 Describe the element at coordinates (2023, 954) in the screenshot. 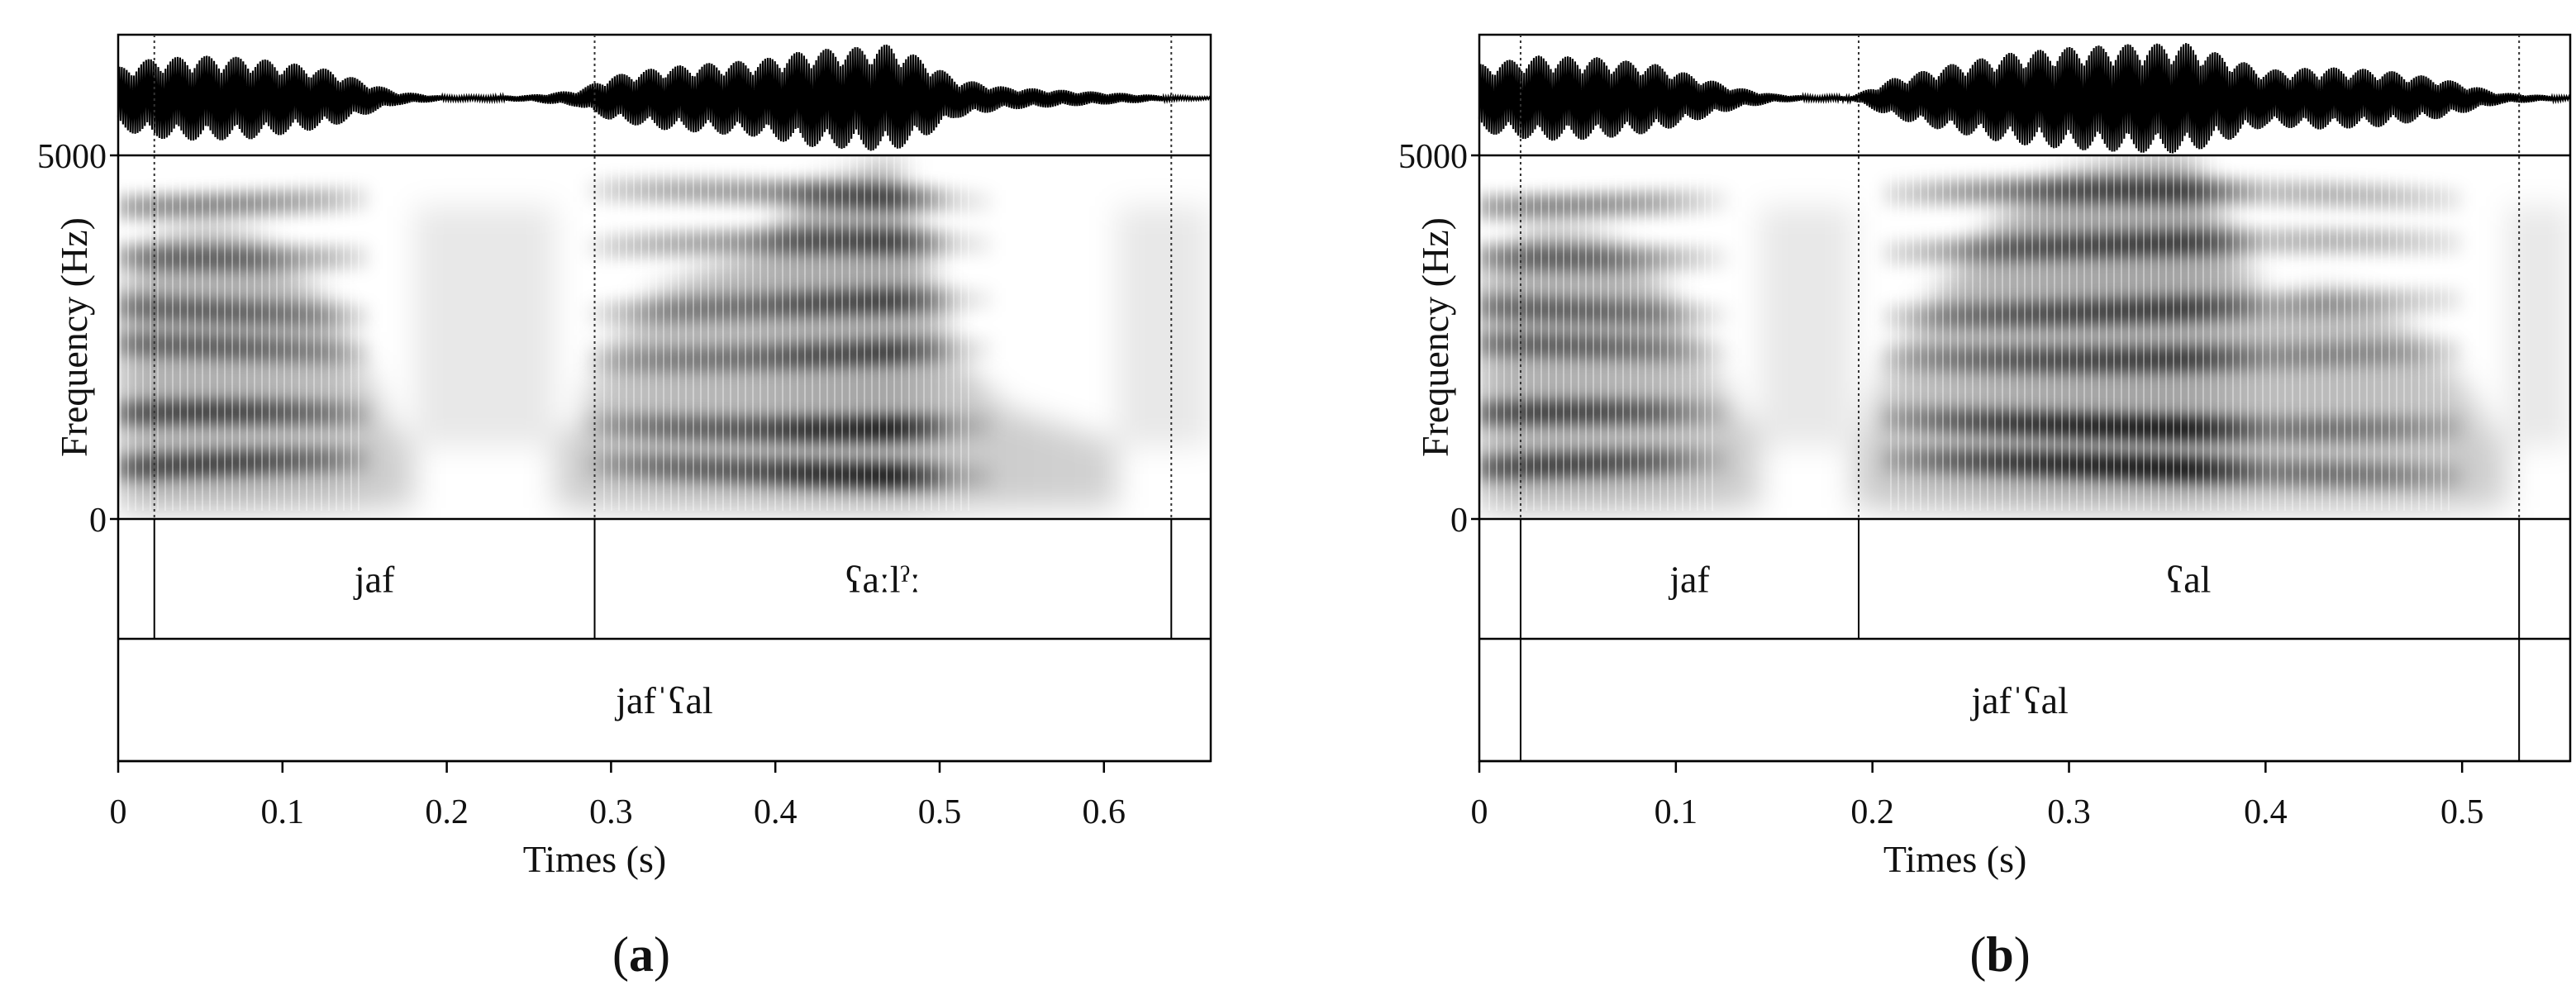

I see `panel-label-close: )` at that location.